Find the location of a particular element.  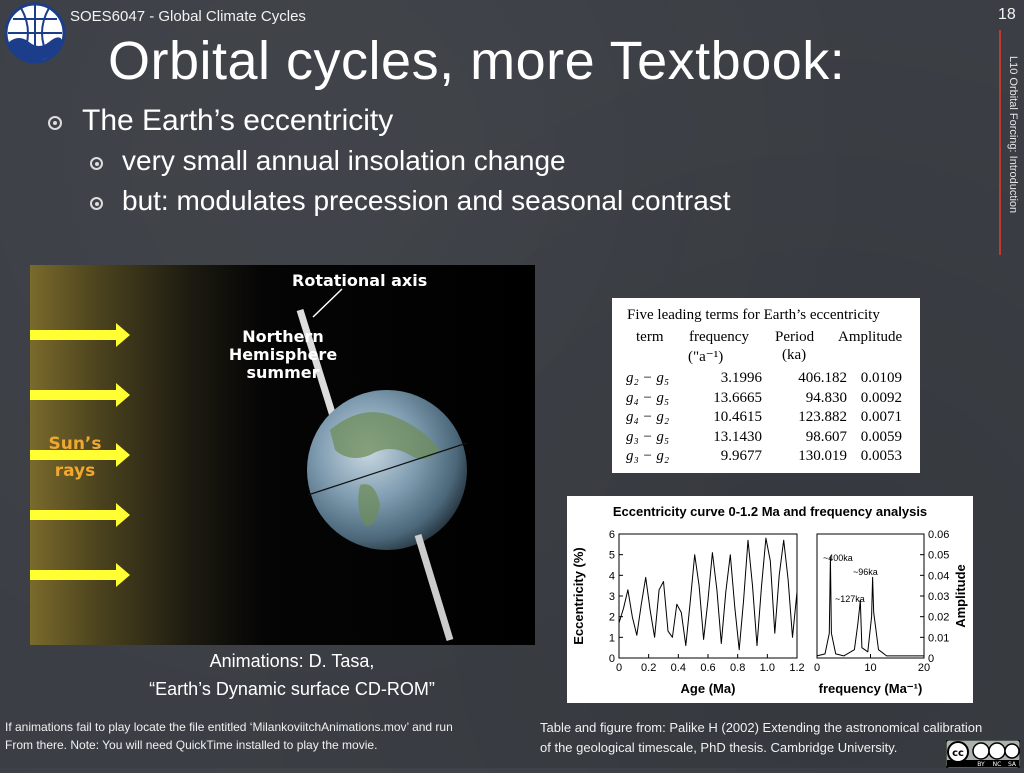

university-logo is located at coordinates (35, 33).